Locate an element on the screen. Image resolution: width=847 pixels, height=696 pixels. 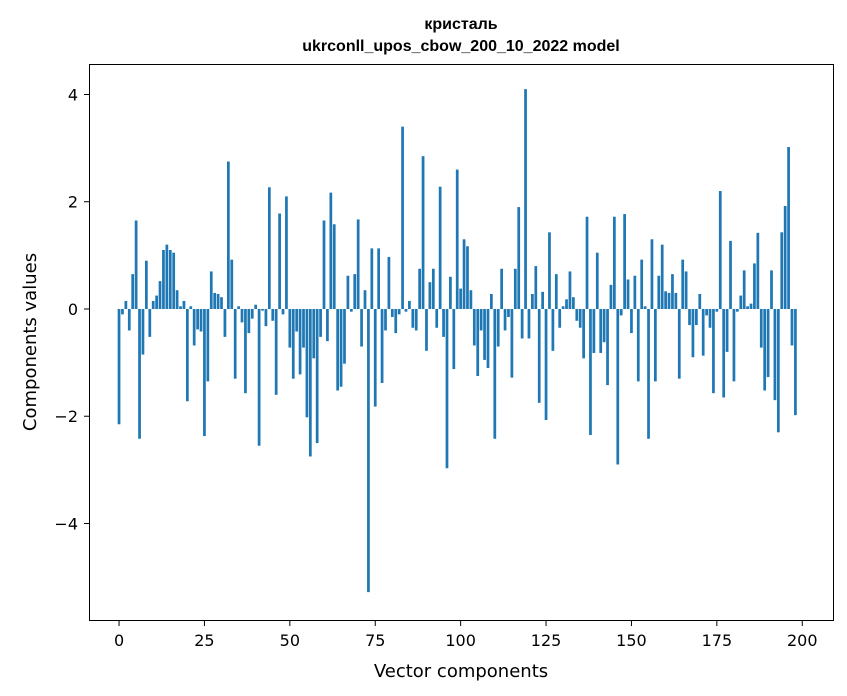
y-axis-label: Components values is located at coordinates (30, 342).